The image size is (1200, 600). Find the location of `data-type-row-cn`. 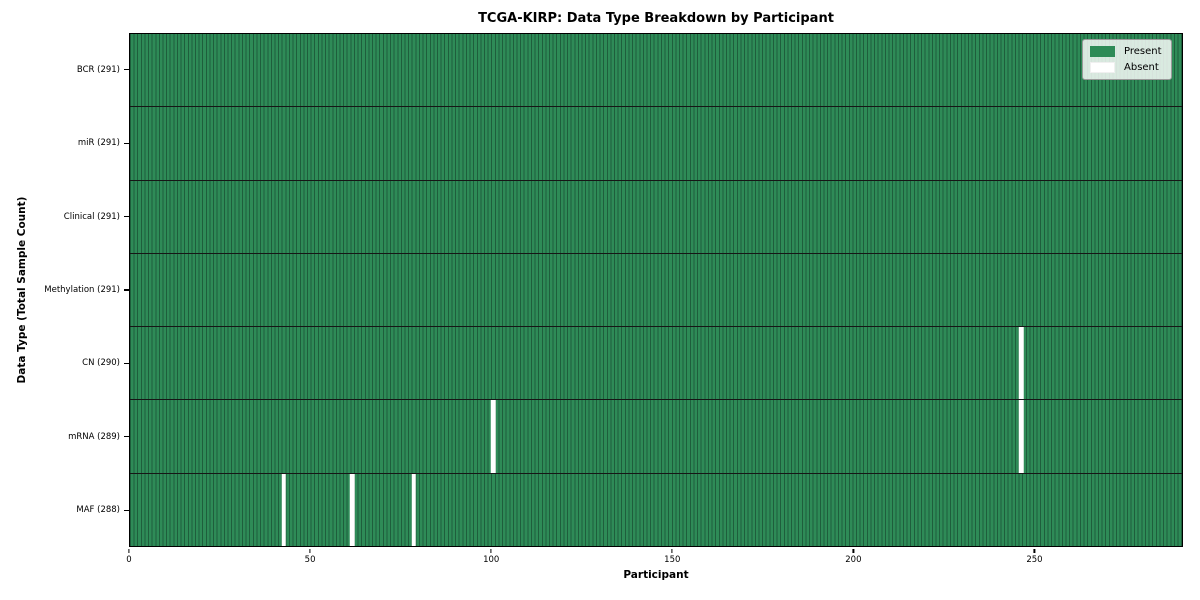

data-type-row-cn is located at coordinates (656, 364).